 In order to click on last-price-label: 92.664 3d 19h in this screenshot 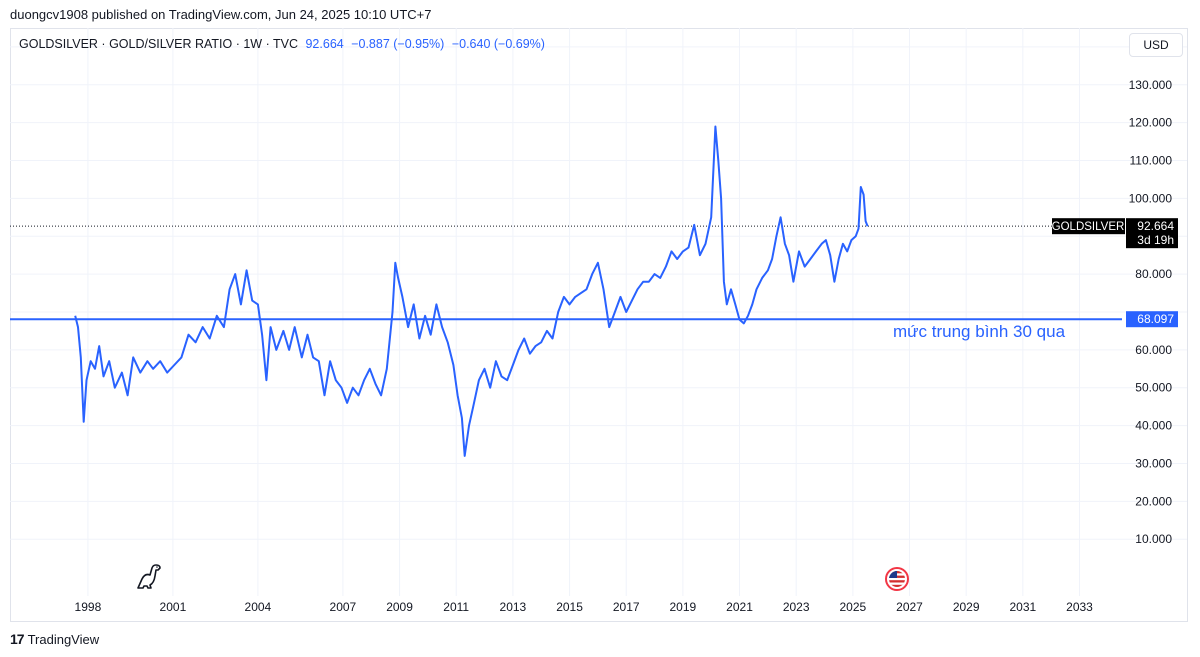, I will do `click(1152, 233)`.